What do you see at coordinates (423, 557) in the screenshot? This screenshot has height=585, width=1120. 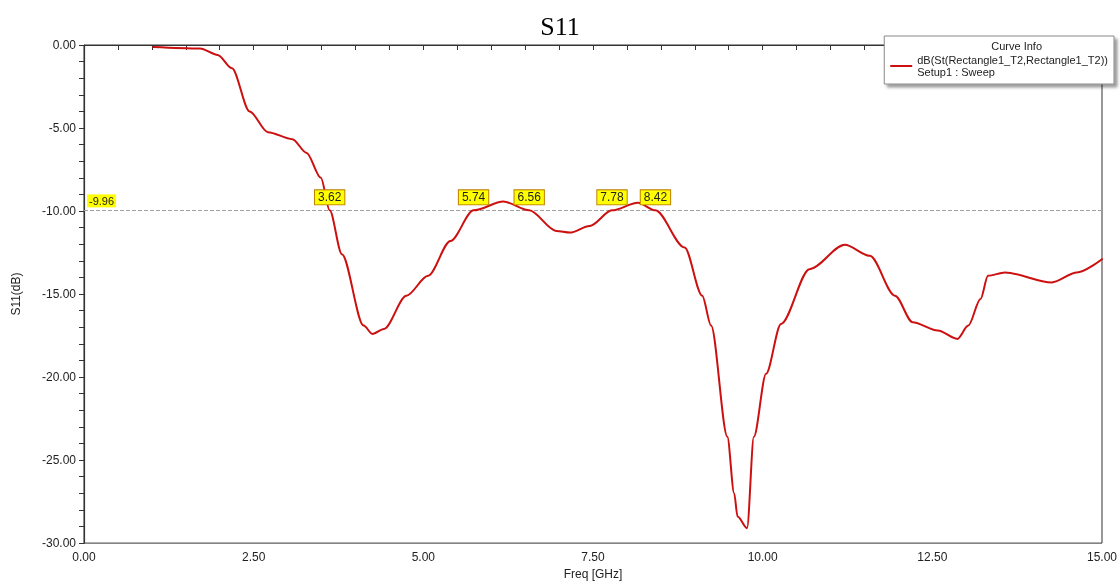 I see `x-tick-label: 5.00` at bounding box center [423, 557].